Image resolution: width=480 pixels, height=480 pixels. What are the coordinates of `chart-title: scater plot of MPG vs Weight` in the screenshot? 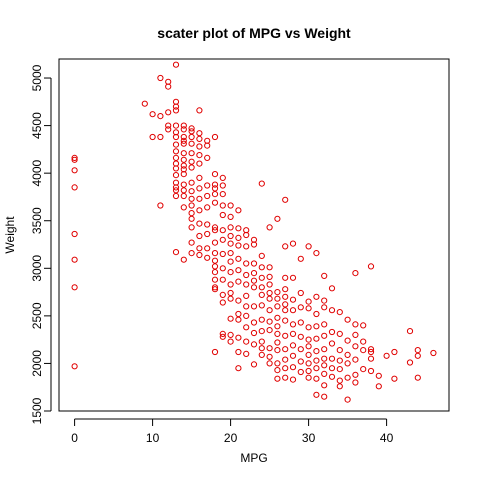 It's located at (254, 33).